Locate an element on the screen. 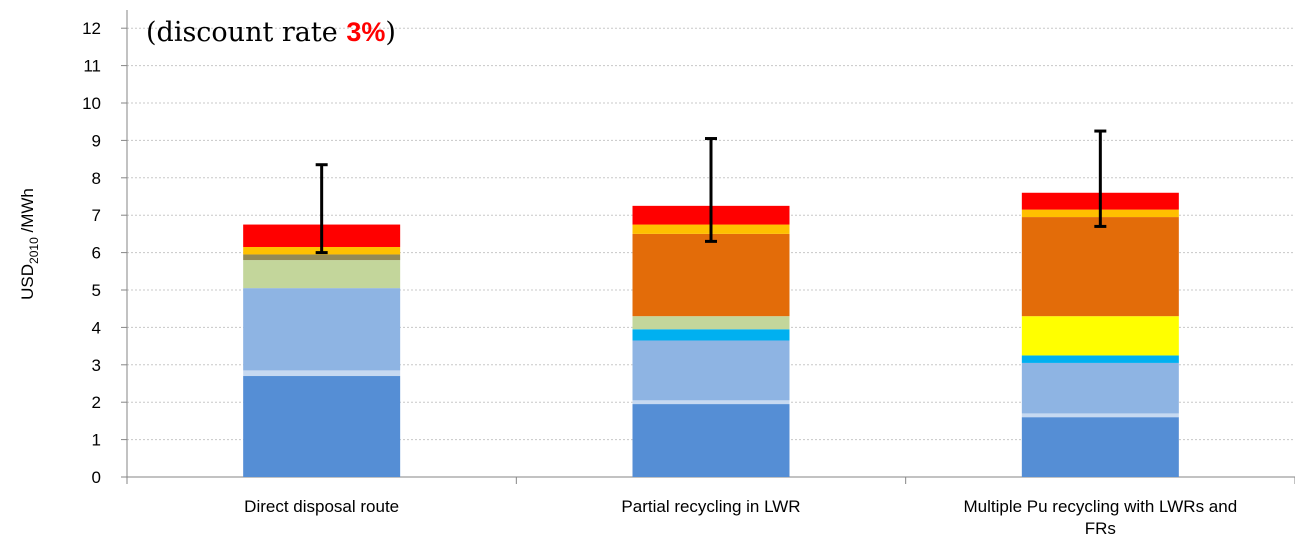 This screenshot has width=1295, height=540. x-category-label-line: FRs is located at coordinates (1100, 528).